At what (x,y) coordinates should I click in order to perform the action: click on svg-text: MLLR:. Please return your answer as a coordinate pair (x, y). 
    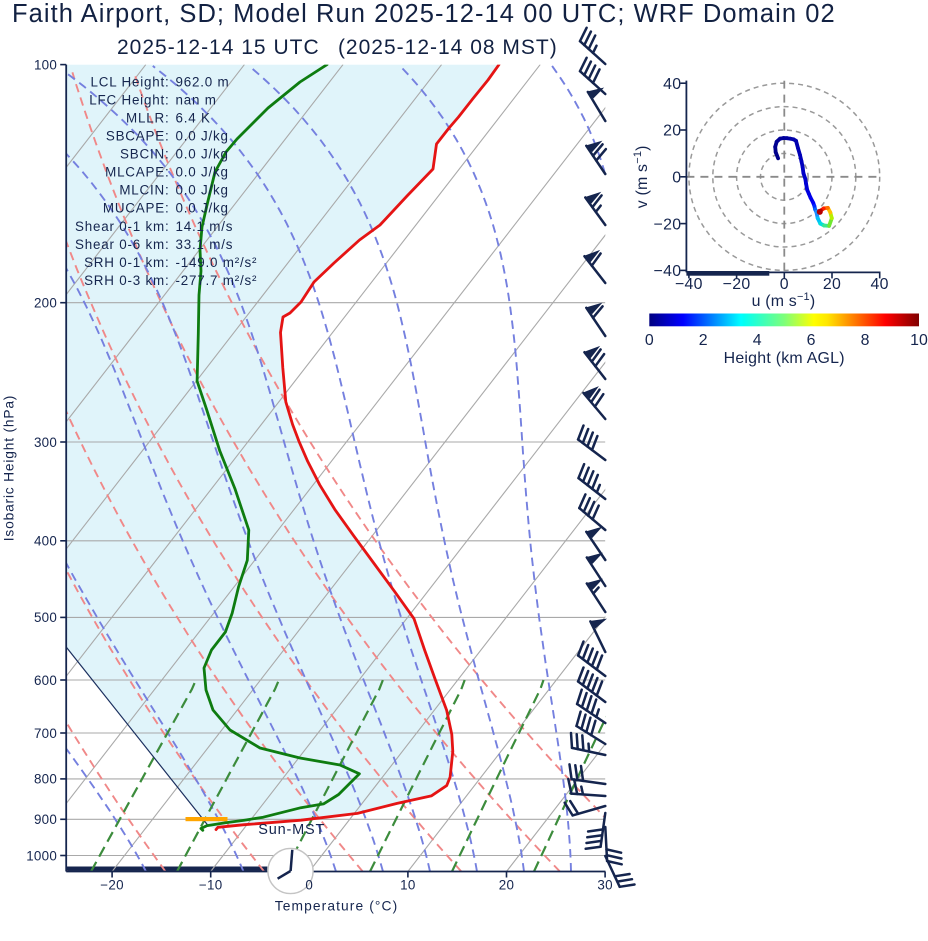
    Looking at the image, I should click on (147, 118).